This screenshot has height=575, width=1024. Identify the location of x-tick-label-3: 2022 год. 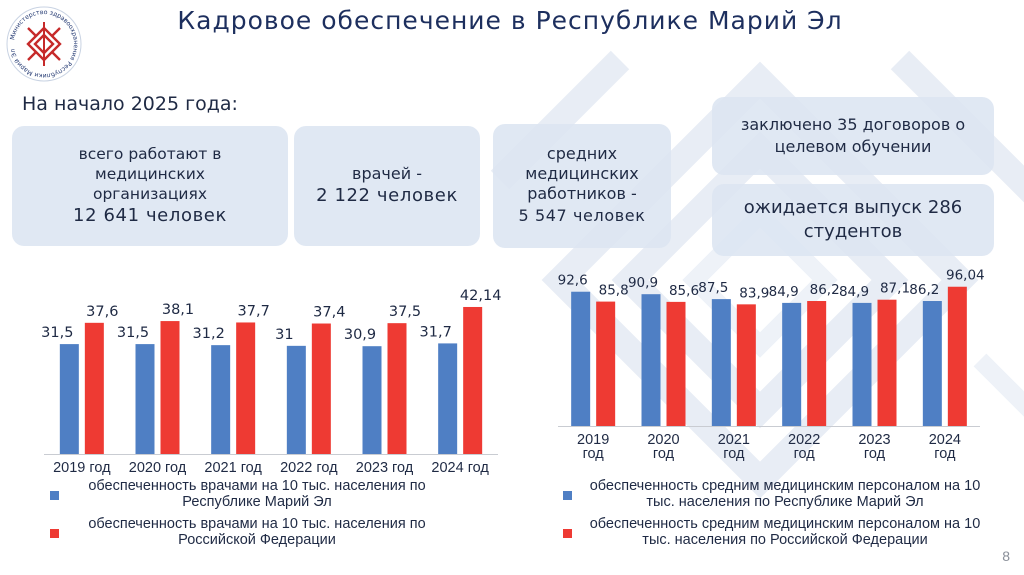
(309, 468).